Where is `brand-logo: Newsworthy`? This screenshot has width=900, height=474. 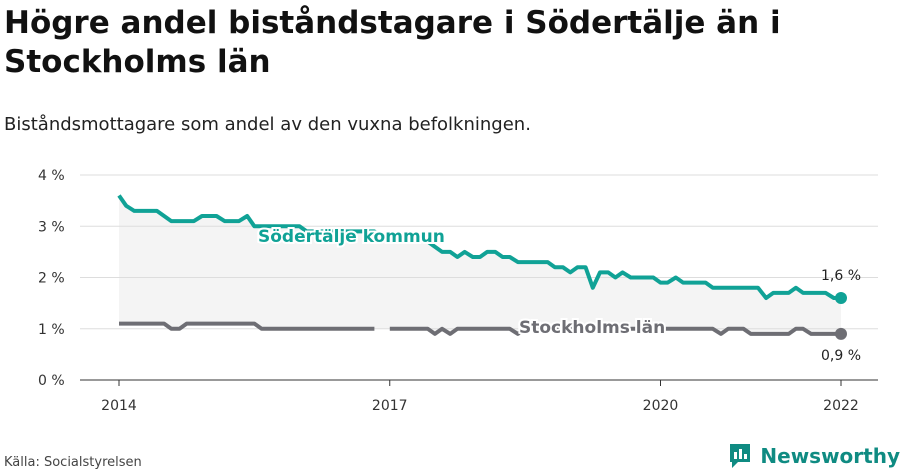 brand-logo: Newsworthy is located at coordinates (814, 456).